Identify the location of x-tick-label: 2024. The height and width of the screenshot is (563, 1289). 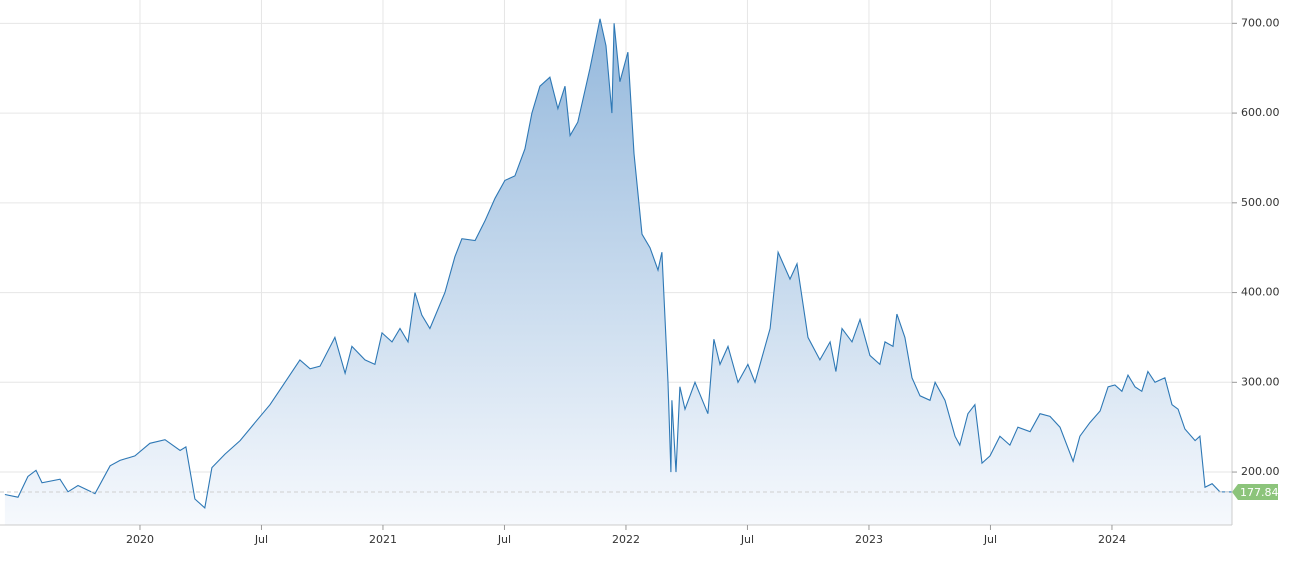
(1112, 539).